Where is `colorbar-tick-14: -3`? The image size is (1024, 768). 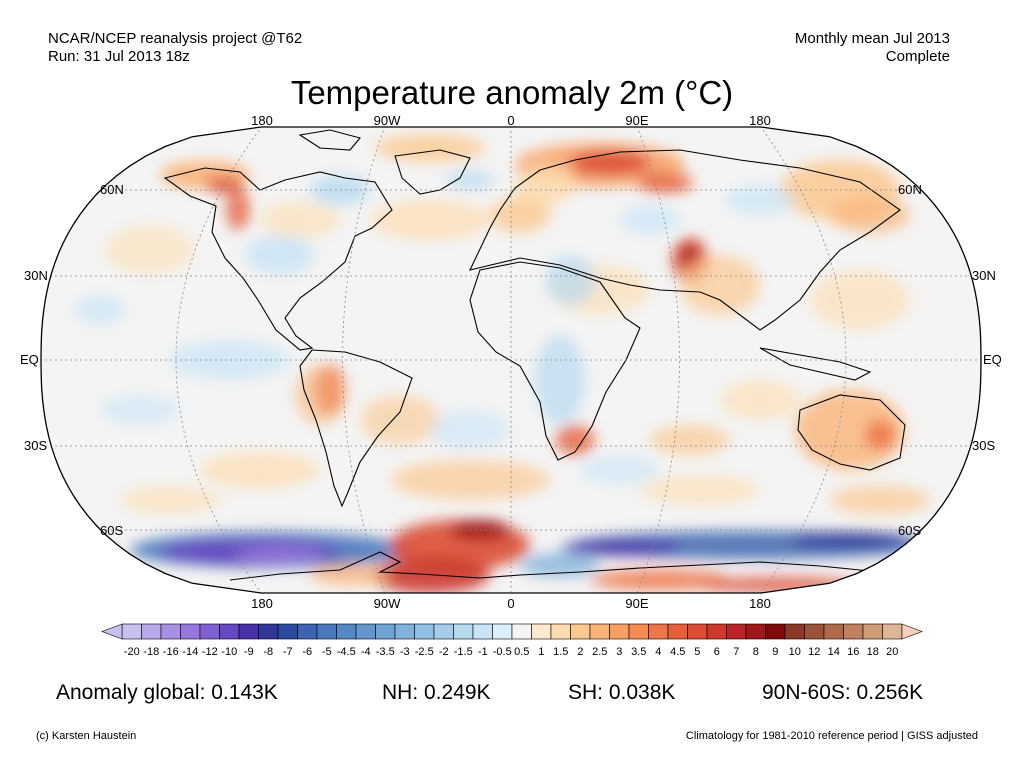
colorbar-tick-14: -3 is located at coordinates (404, 652).